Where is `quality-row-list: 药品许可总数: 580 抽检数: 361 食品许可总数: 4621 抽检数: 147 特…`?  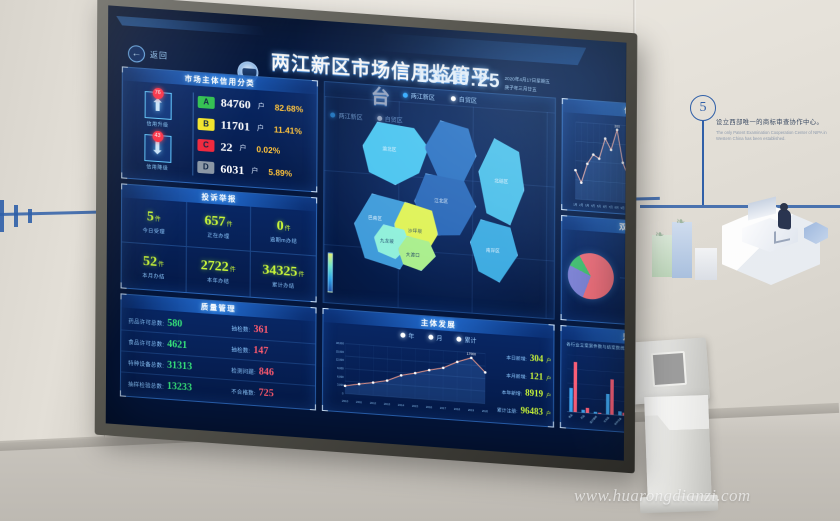 quality-row-list: 药品许可总数: 580 抽检数: 361 食品许可总数: 4621 抽检数: 147 特… is located at coordinates (218, 358).